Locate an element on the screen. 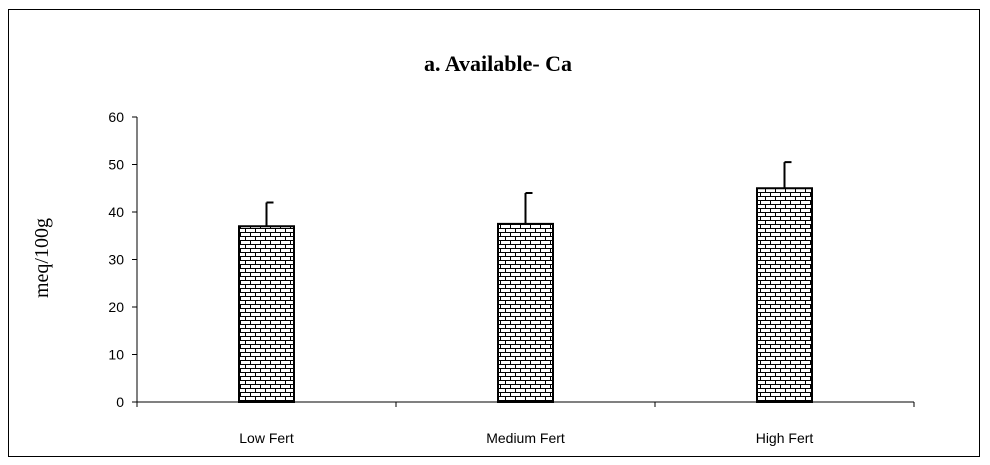 Image resolution: width=990 pixels, height=465 pixels. bar-high-fert is located at coordinates (784, 295).